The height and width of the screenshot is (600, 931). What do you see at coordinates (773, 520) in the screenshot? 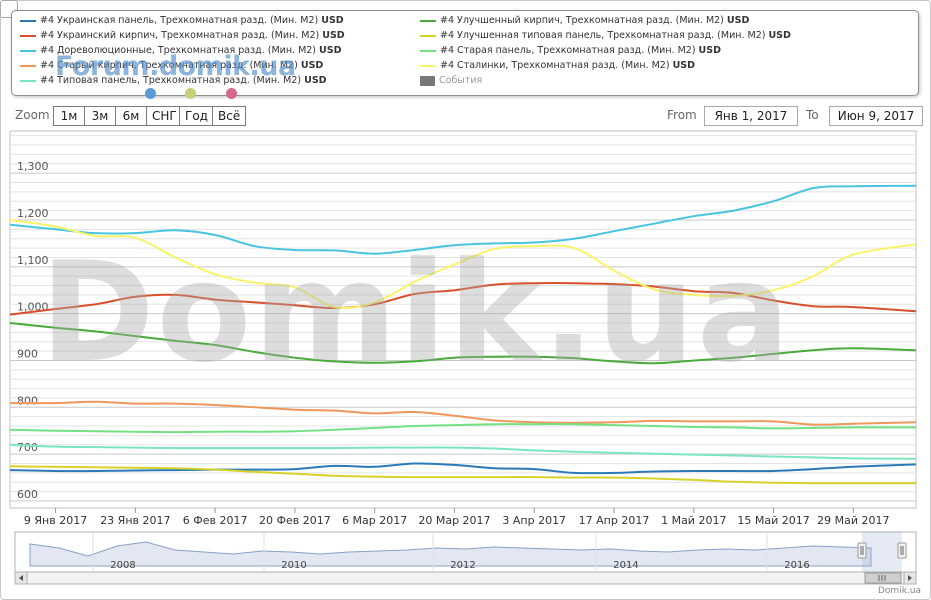
I see `x-tick-label: 15 Май 2017` at bounding box center [773, 520].